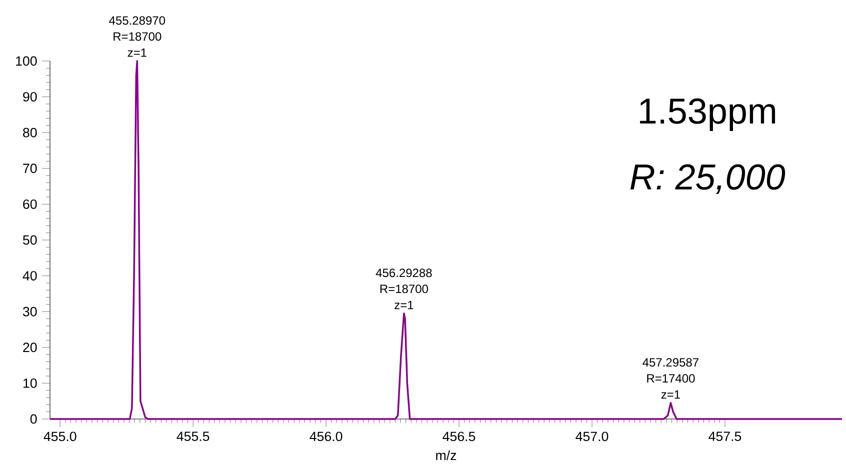 The width and height of the screenshot is (846, 476). Describe the element at coordinates (30, 97) in the screenshot. I see `y-tick-label: 90` at that location.